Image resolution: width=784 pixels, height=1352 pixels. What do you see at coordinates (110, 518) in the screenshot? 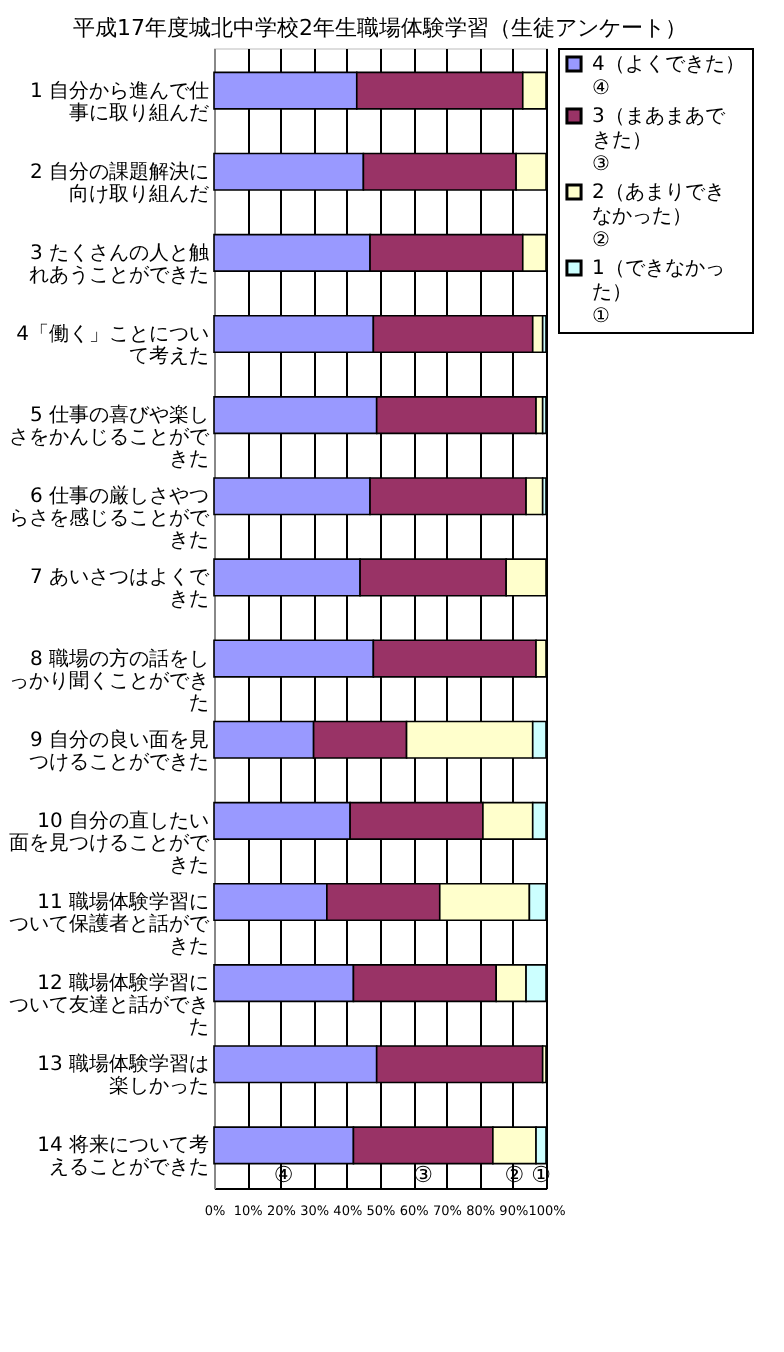
I see `y-tick-label: 6 仕事の厳しさやつらさを感じることができた` at bounding box center [110, 518].